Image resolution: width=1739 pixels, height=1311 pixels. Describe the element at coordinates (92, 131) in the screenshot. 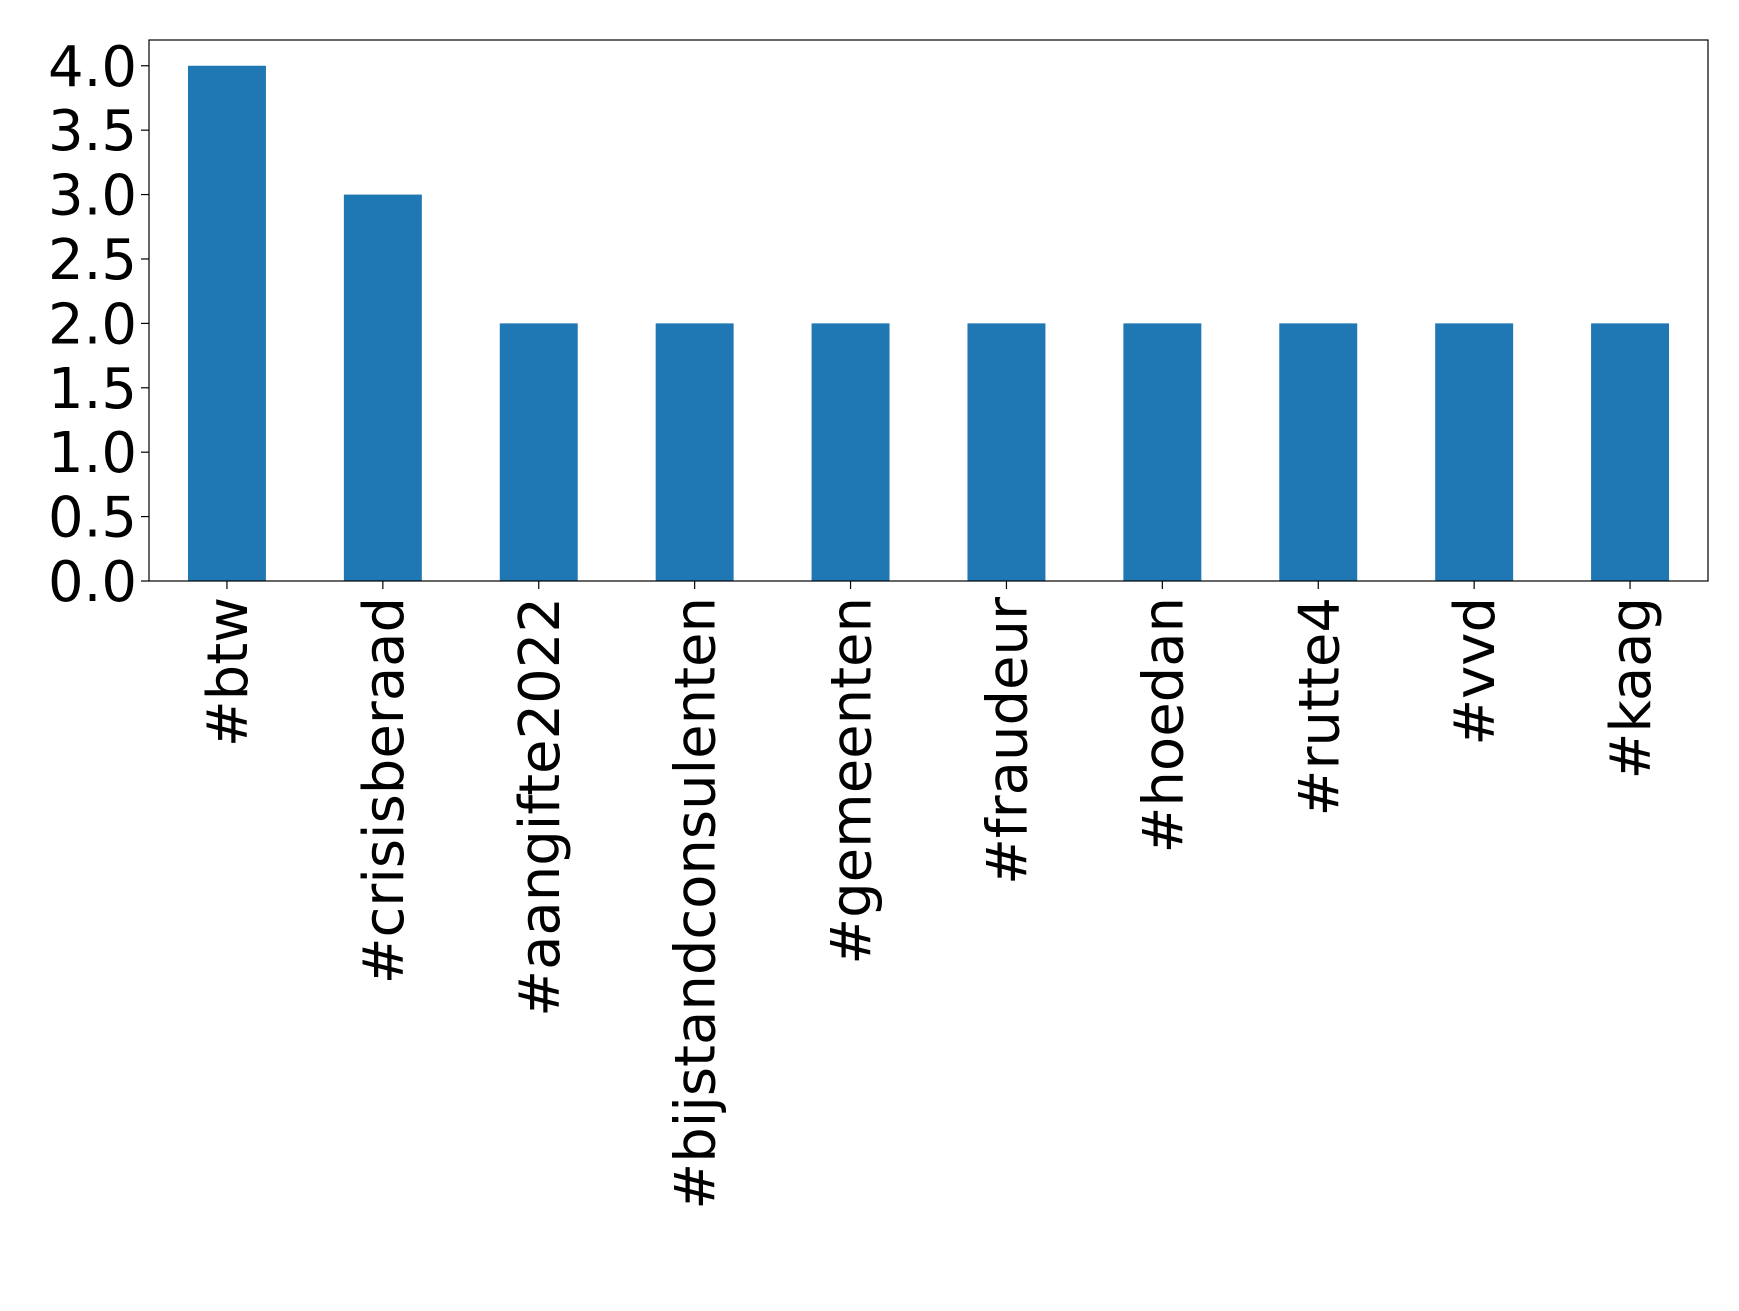

I see `y-tick-label: 3.5` at that location.